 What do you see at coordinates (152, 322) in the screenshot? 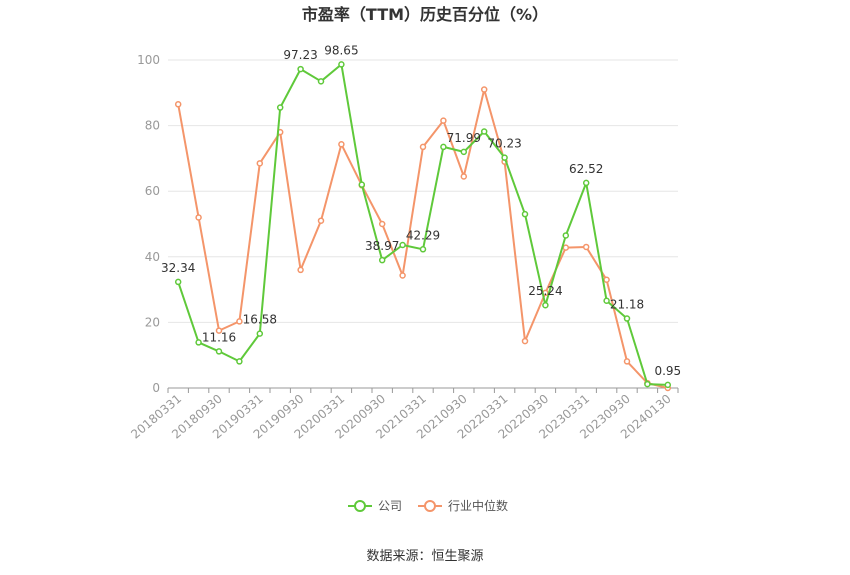
I see `y-tick-label-20: 20` at bounding box center [152, 322].